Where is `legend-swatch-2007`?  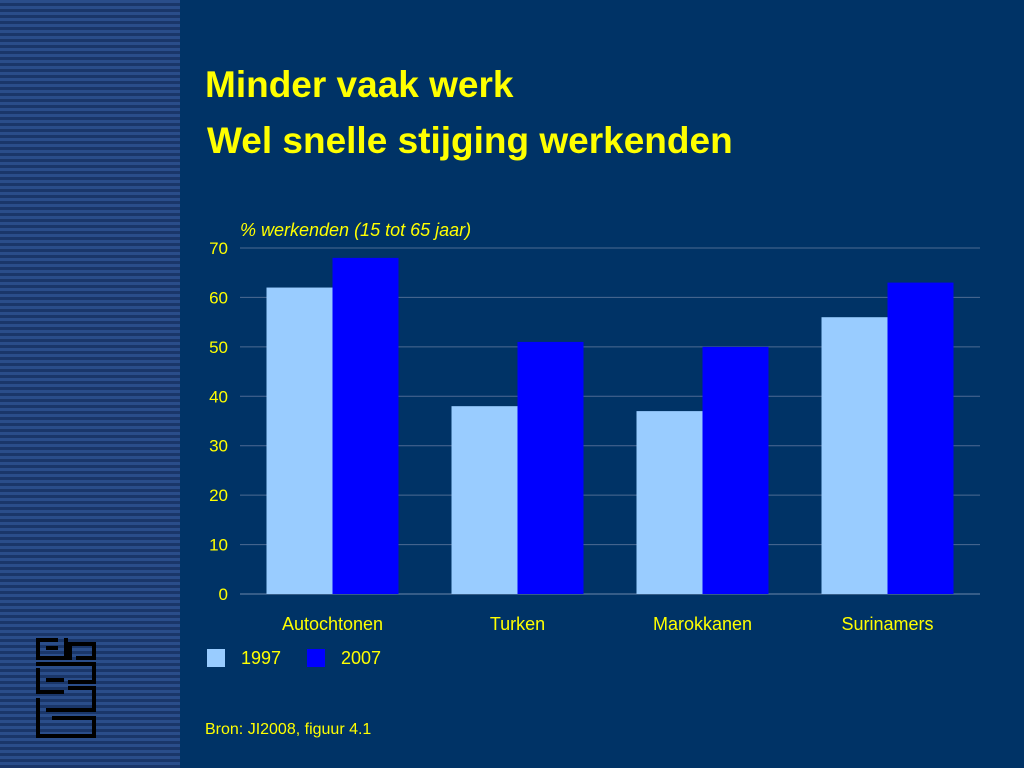 legend-swatch-2007 is located at coordinates (316, 658).